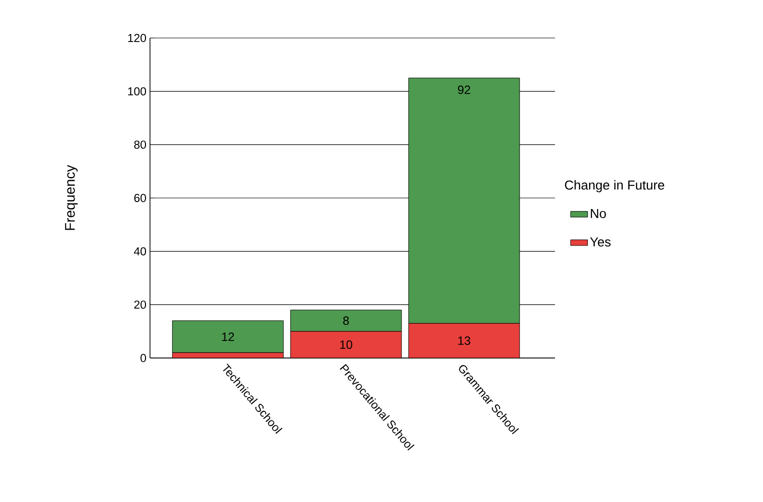 The height and width of the screenshot is (502, 763). Describe the element at coordinates (464, 90) in the screenshot. I see `data-label: 92` at that location.